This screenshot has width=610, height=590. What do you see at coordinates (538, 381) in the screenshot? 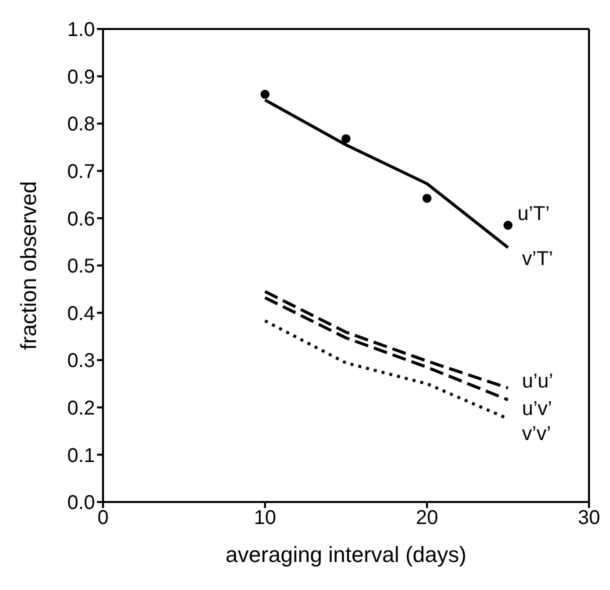
I see `series-label: u’u’` at bounding box center [538, 381].